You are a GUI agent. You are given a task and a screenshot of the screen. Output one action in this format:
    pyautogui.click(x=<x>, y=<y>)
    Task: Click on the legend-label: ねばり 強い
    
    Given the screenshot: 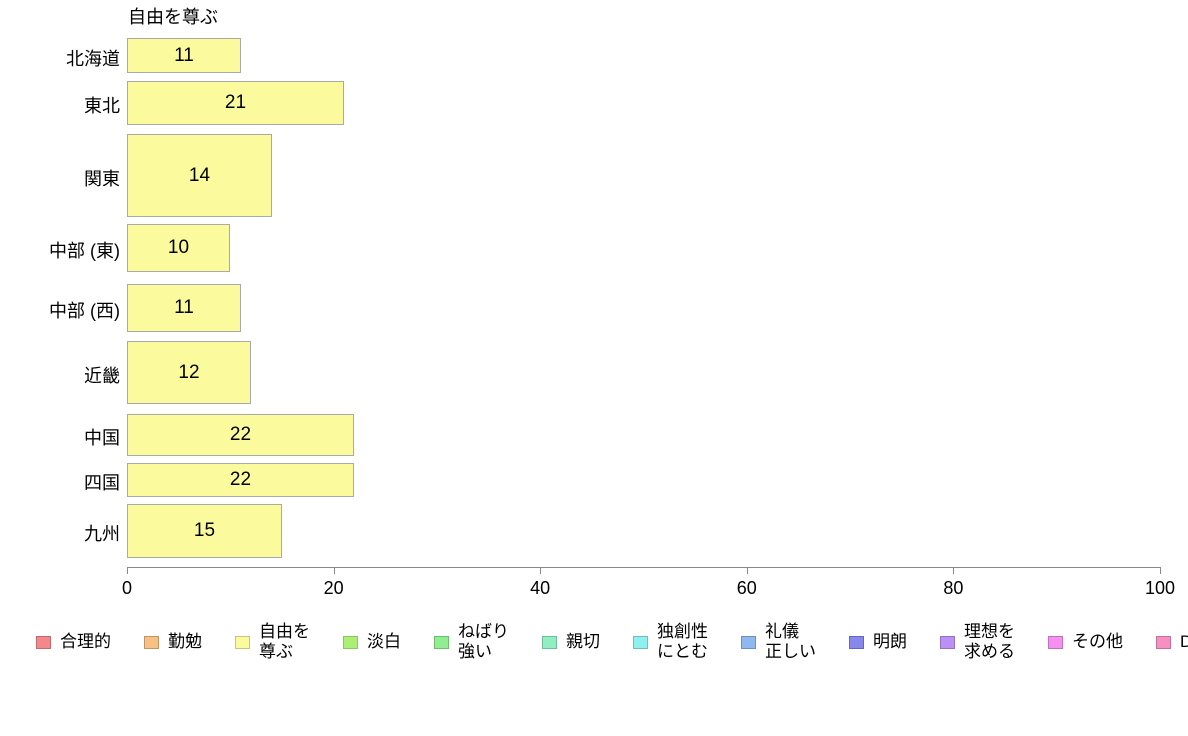 What is the action you would take?
    pyautogui.click(x=483, y=641)
    